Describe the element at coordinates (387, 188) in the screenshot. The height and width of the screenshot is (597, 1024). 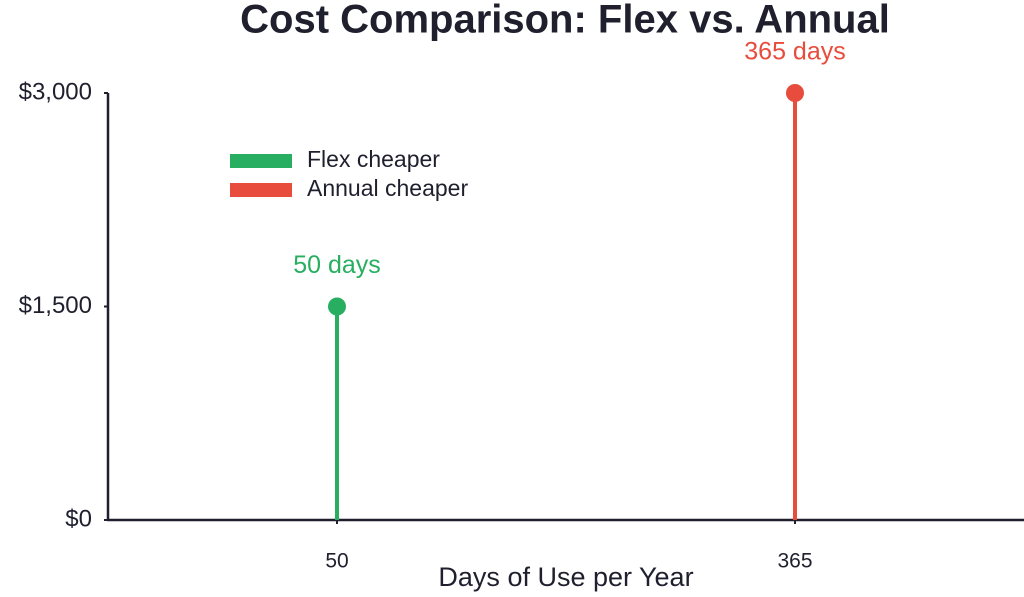
I see `legend-label: Annual cheaper` at that location.